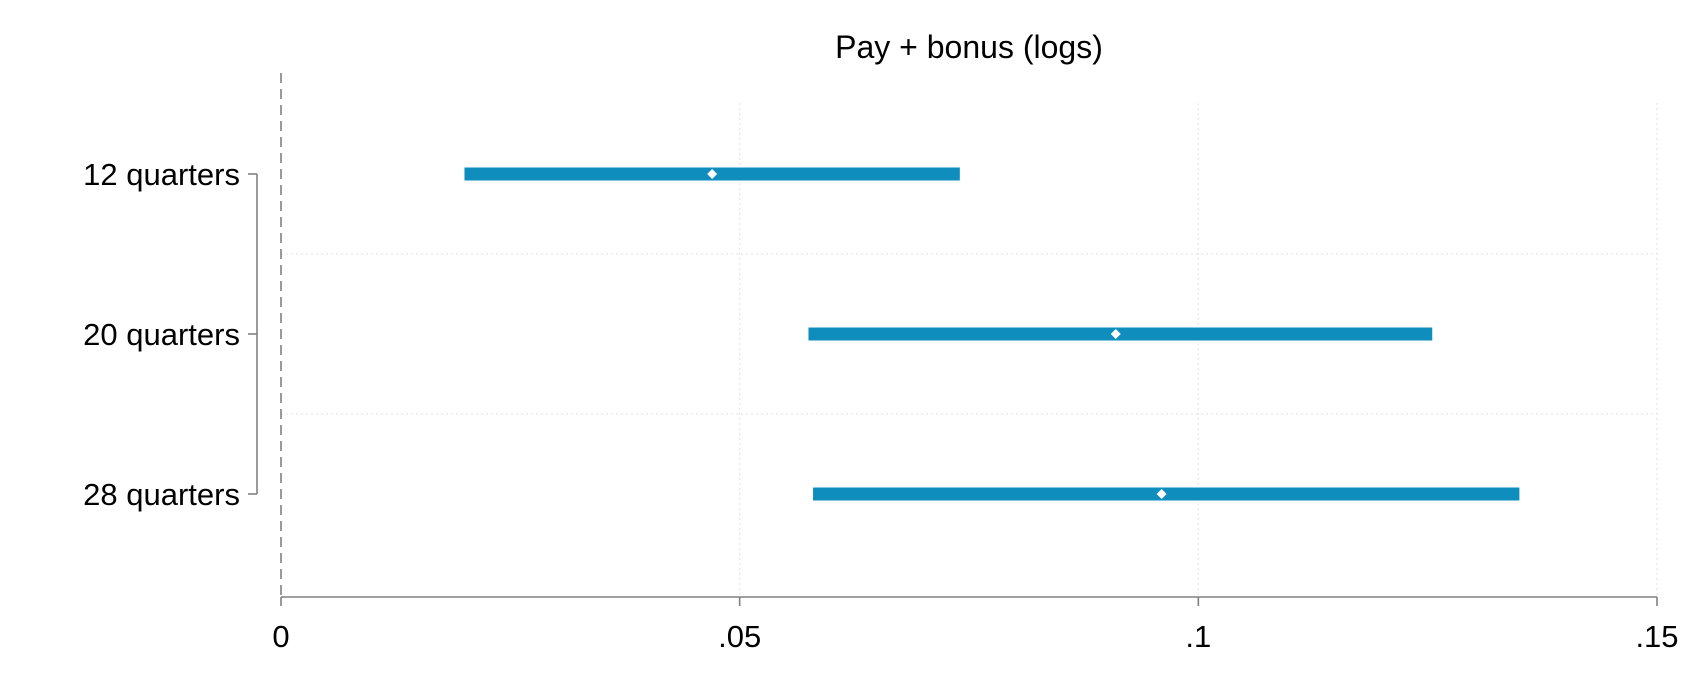 The height and width of the screenshot is (680, 1702). Describe the element at coordinates (161, 174) in the screenshot. I see `y-tick-label: 12 quarters` at that location.